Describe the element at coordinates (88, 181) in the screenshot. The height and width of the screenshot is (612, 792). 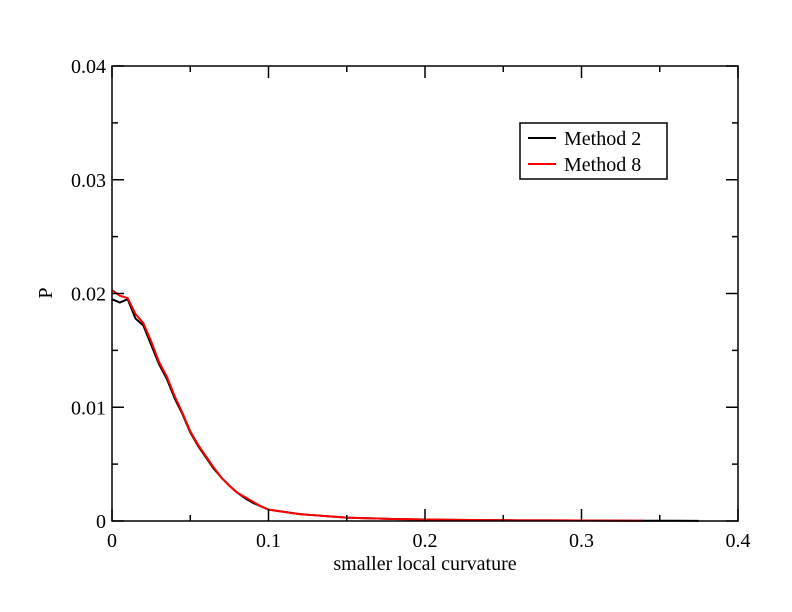
I see `y-tick-label: 0.03` at that location.